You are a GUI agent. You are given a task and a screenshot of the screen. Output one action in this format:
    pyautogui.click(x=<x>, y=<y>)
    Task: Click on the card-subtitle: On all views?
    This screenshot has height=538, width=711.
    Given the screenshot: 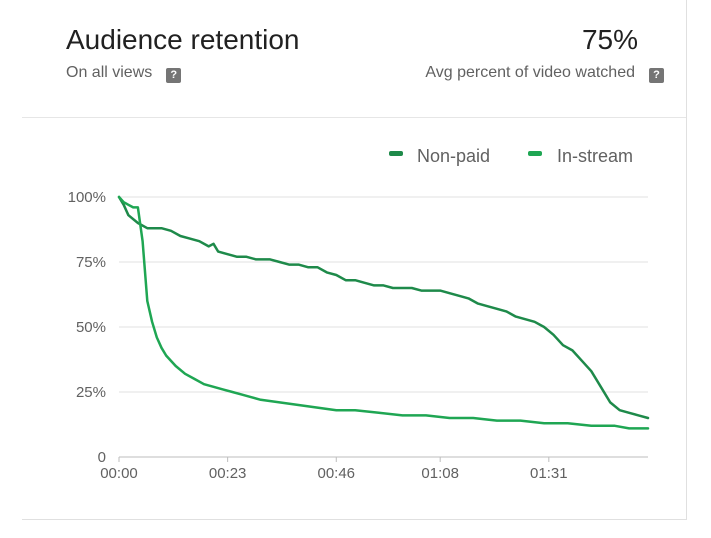 What is the action you would take?
    pyautogui.click(x=124, y=73)
    